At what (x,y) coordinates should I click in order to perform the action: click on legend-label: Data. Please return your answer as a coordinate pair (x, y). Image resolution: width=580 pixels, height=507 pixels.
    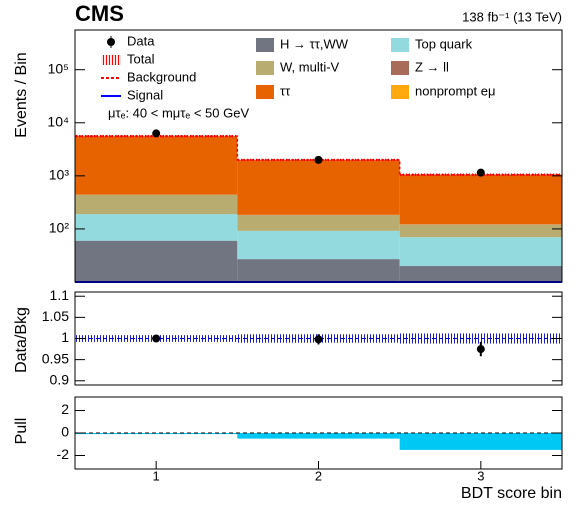
    Looking at the image, I should click on (141, 40).